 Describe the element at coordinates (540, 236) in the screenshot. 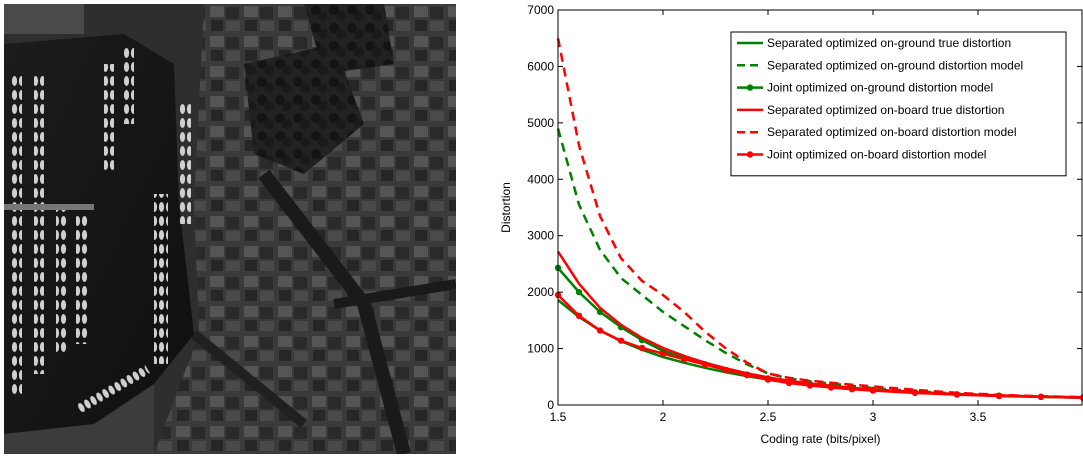

I see `y-tick-label: 3000` at that location.